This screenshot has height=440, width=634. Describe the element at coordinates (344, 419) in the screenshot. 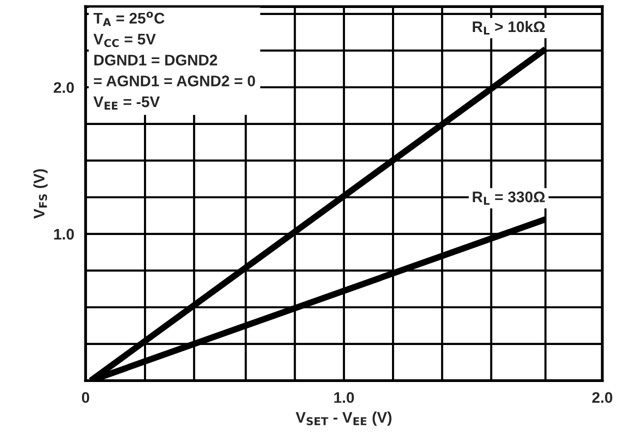

I see `x-axis-title: V$_{SET}$ - V$_{EE}$ (V)` at that location.